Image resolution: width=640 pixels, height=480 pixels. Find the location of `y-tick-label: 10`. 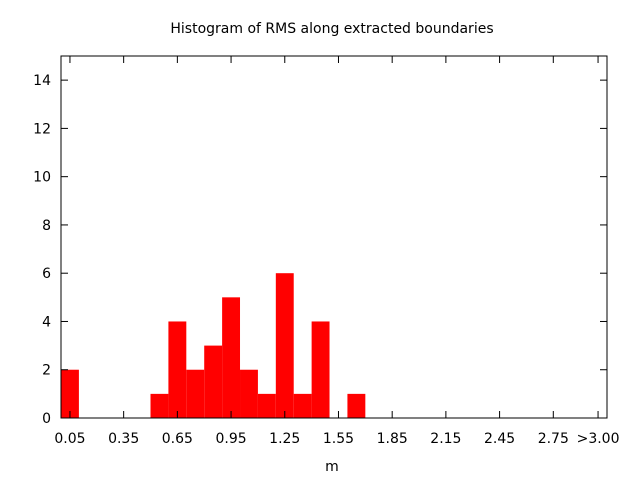

y-tick-label: 10 is located at coordinates (42, 178).